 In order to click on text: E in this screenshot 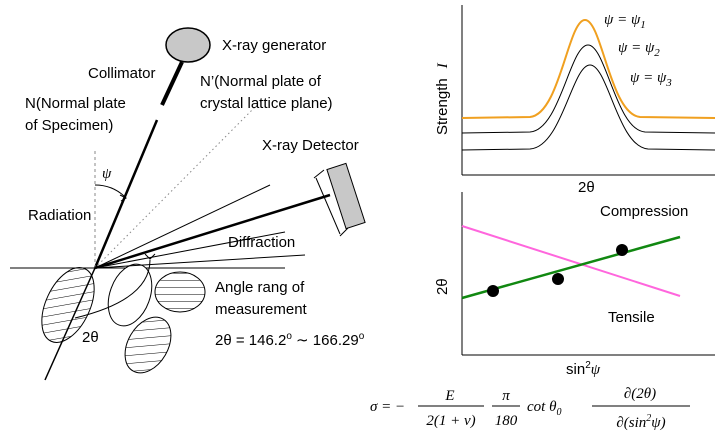, I will do `click(449, 396)`.